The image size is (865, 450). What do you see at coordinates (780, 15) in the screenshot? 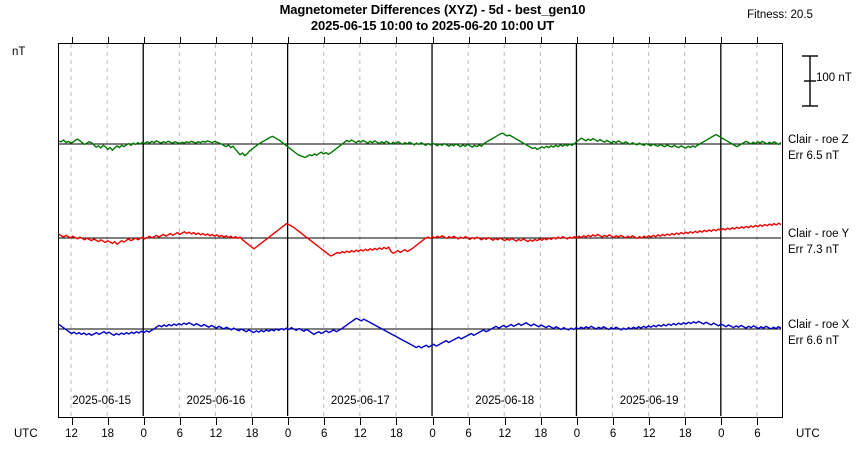
I see `fitness-label: Fitness: 20.5` at bounding box center [780, 15].